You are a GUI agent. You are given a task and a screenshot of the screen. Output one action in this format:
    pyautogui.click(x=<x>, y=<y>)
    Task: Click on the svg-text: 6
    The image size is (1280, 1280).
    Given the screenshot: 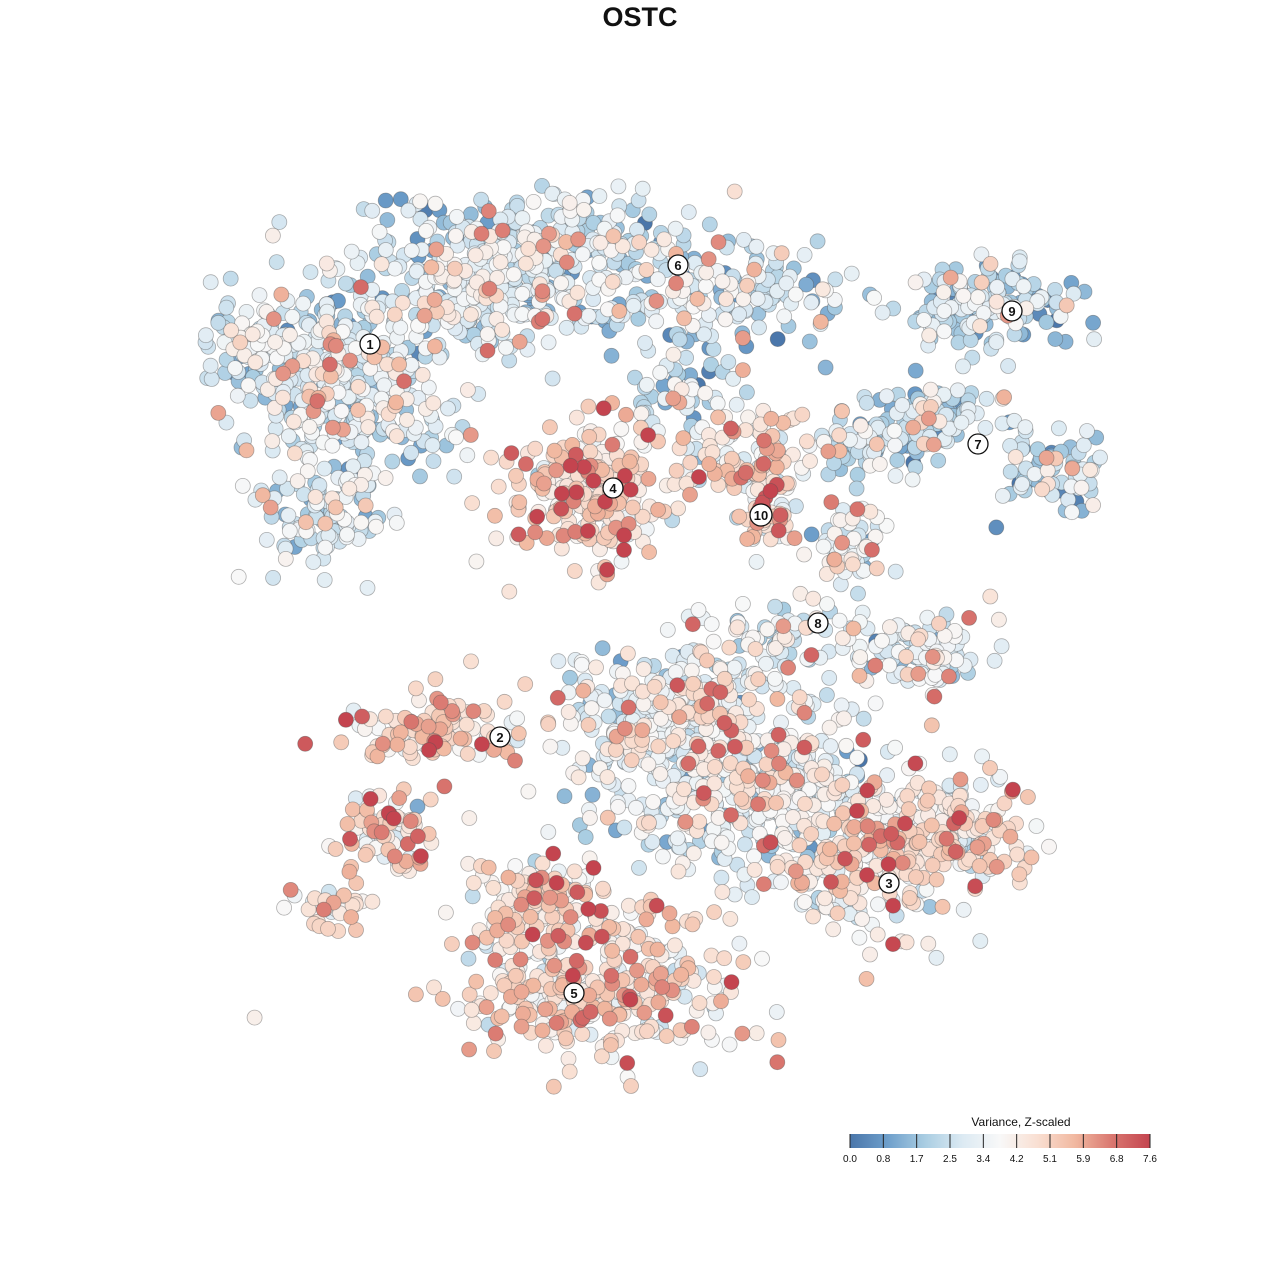 What is the action you would take?
    pyautogui.click(x=677, y=265)
    